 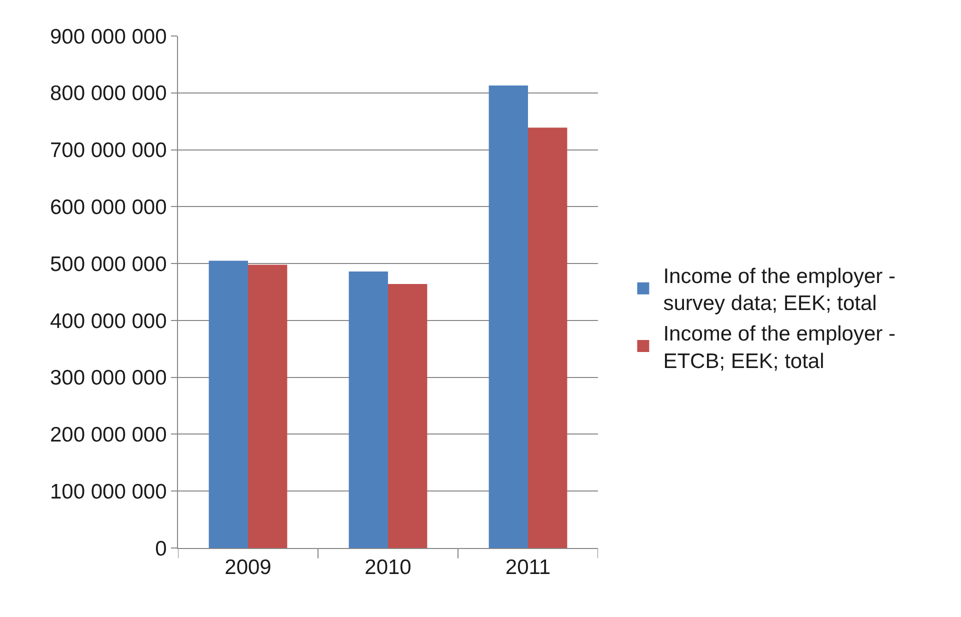 What do you see at coordinates (779, 290) in the screenshot?
I see `legend-label: Income of the employer - survey data; EEK; total` at bounding box center [779, 290].